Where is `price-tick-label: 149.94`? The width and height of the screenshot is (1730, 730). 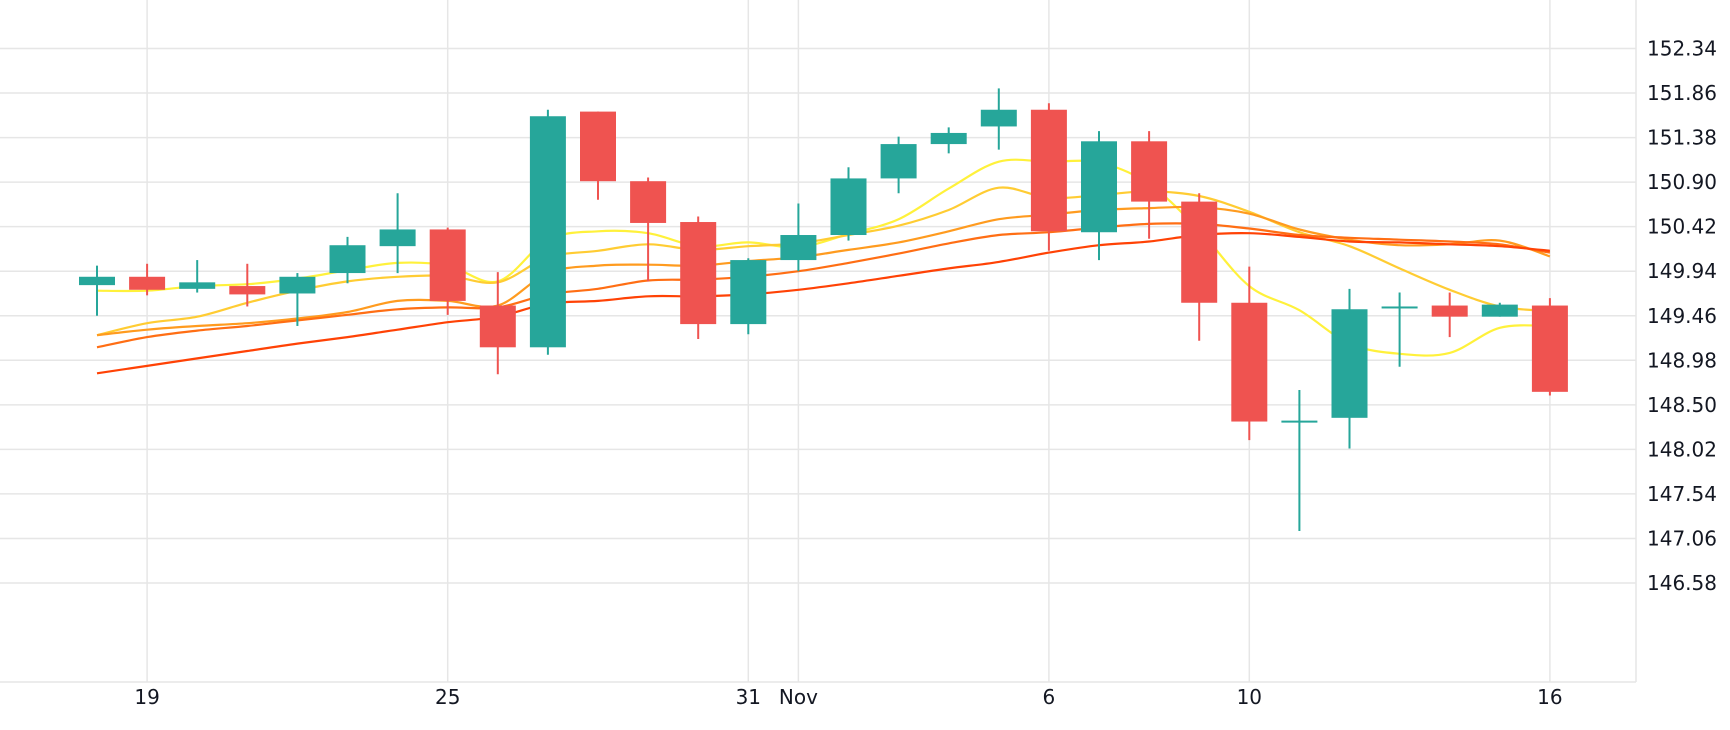
price-tick-label: 149.94 is located at coordinates (1682, 271).